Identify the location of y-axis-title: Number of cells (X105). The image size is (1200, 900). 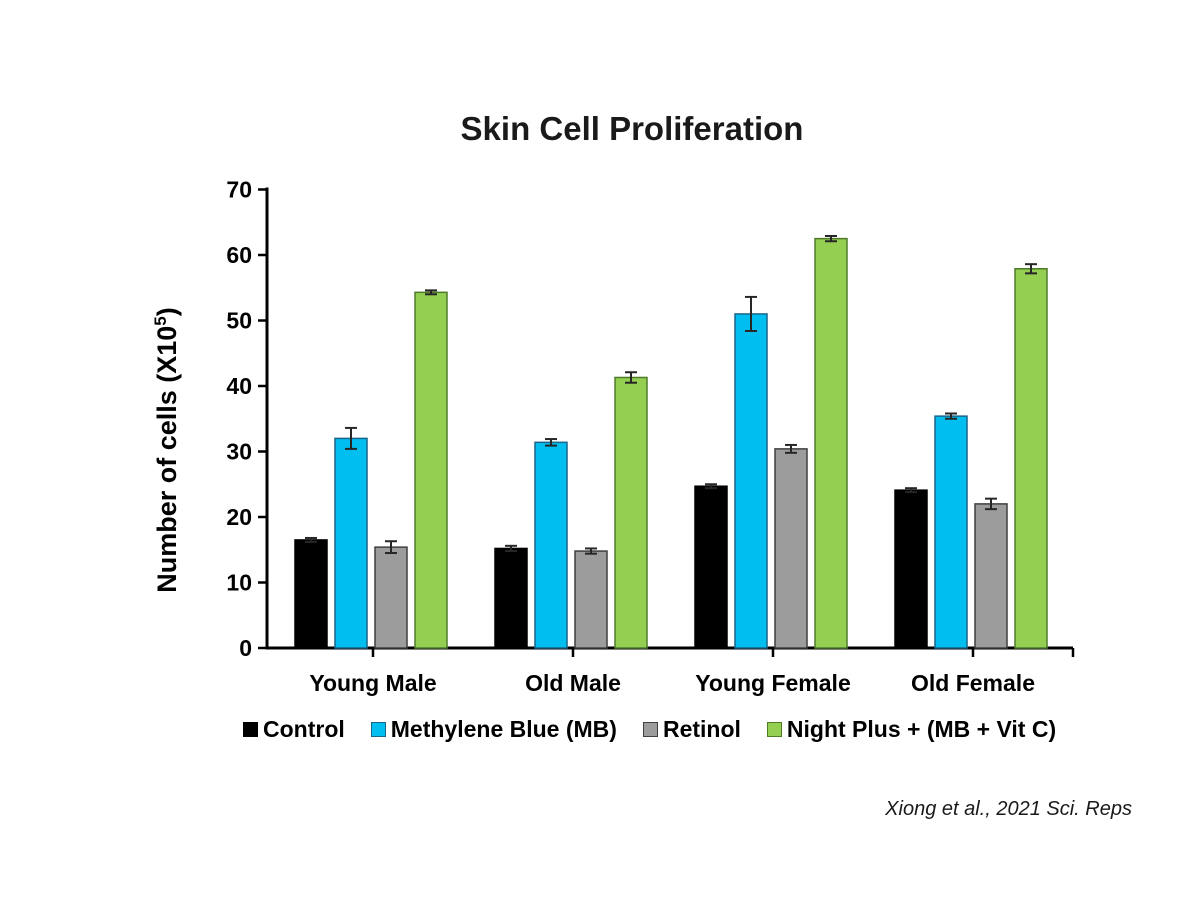
(166, 450).